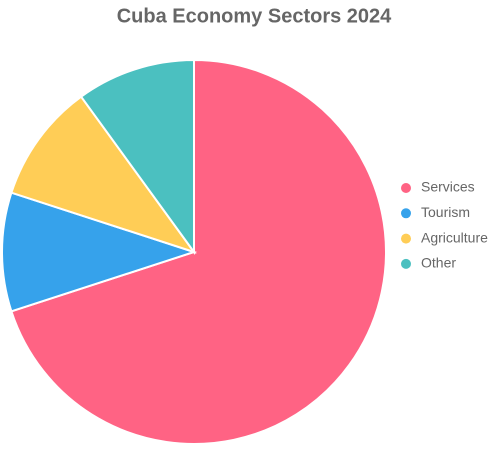  I want to click on chart-title: Cuba Economy Sectors 2024, so click(254, 16).